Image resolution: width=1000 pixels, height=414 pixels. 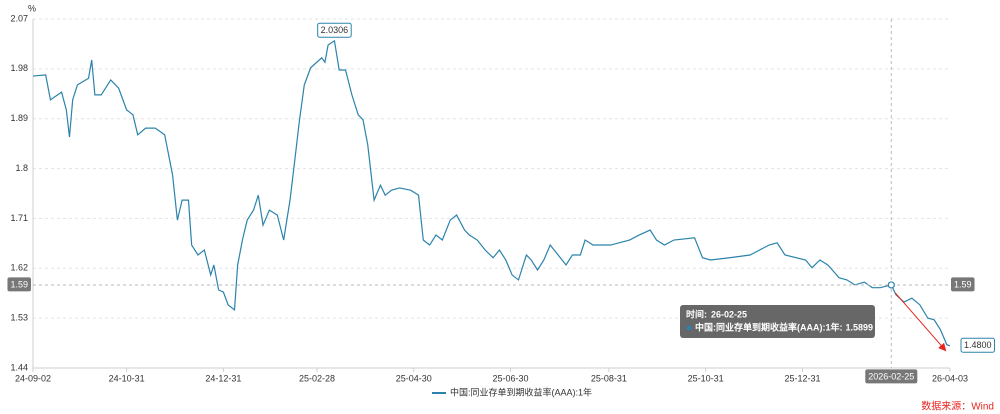 I want to click on tooltip-box, so click(x=777, y=321).